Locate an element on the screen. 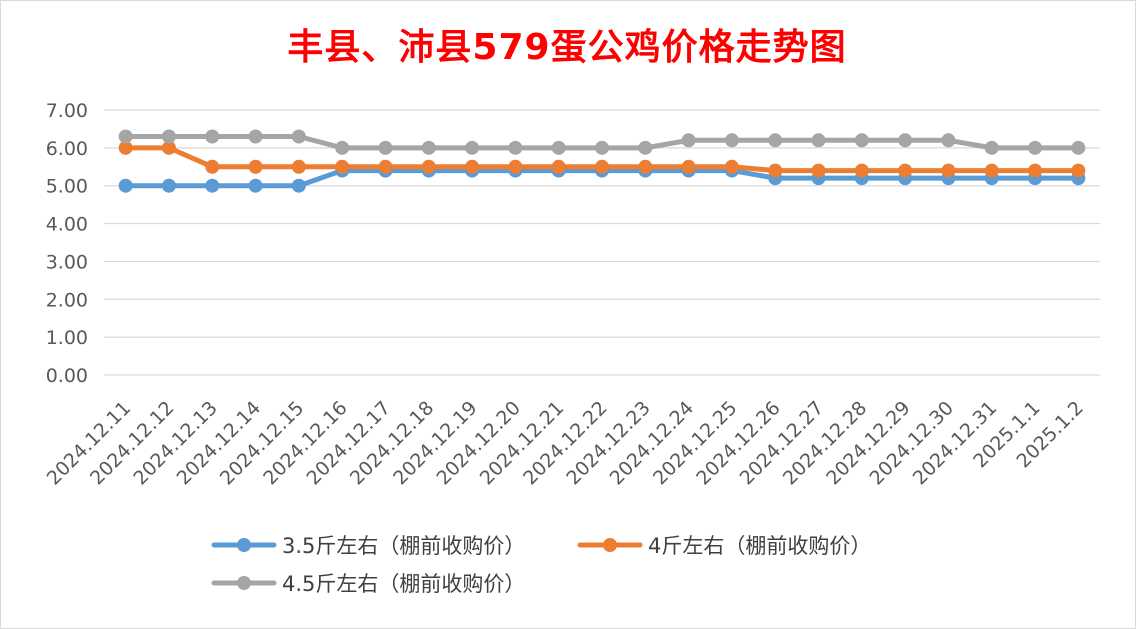  series-lines is located at coordinates (602, 161).